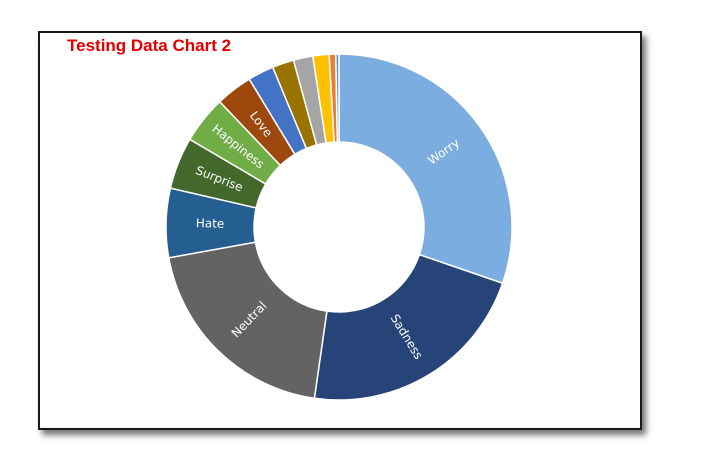 This screenshot has width=716, height=464. Describe the element at coordinates (425, 169) in the screenshot. I see `slice-worry` at that location.